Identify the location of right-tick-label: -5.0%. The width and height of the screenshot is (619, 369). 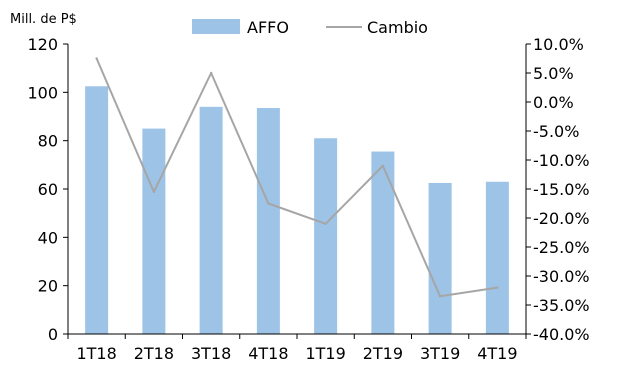
(556, 131).